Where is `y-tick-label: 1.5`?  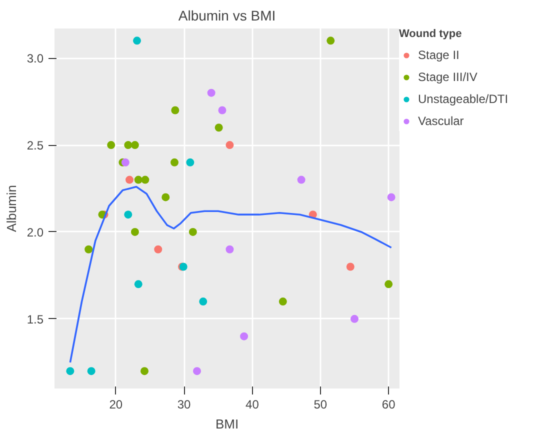
y-tick-label: 1.5 is located at coordinates (35, 319).